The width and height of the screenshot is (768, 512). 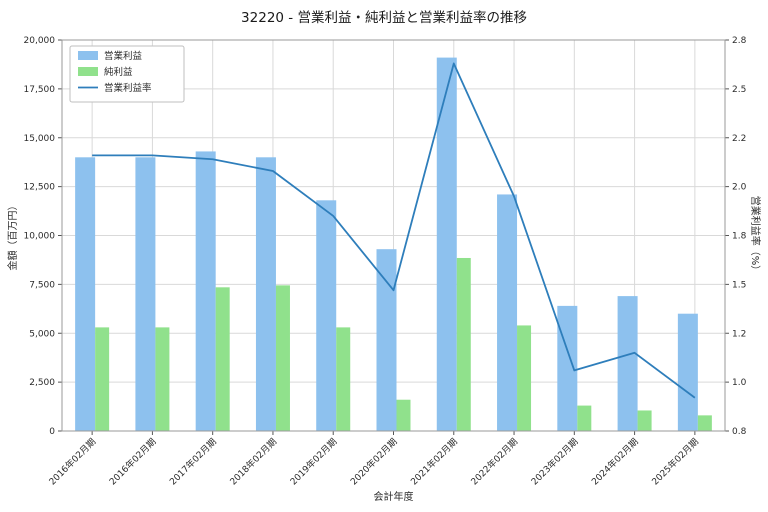 What do you see at coordinates (615, 462) in the screenshot?
I see `x-tick-label: 2024年02月期` at bounding box center [615, 462].